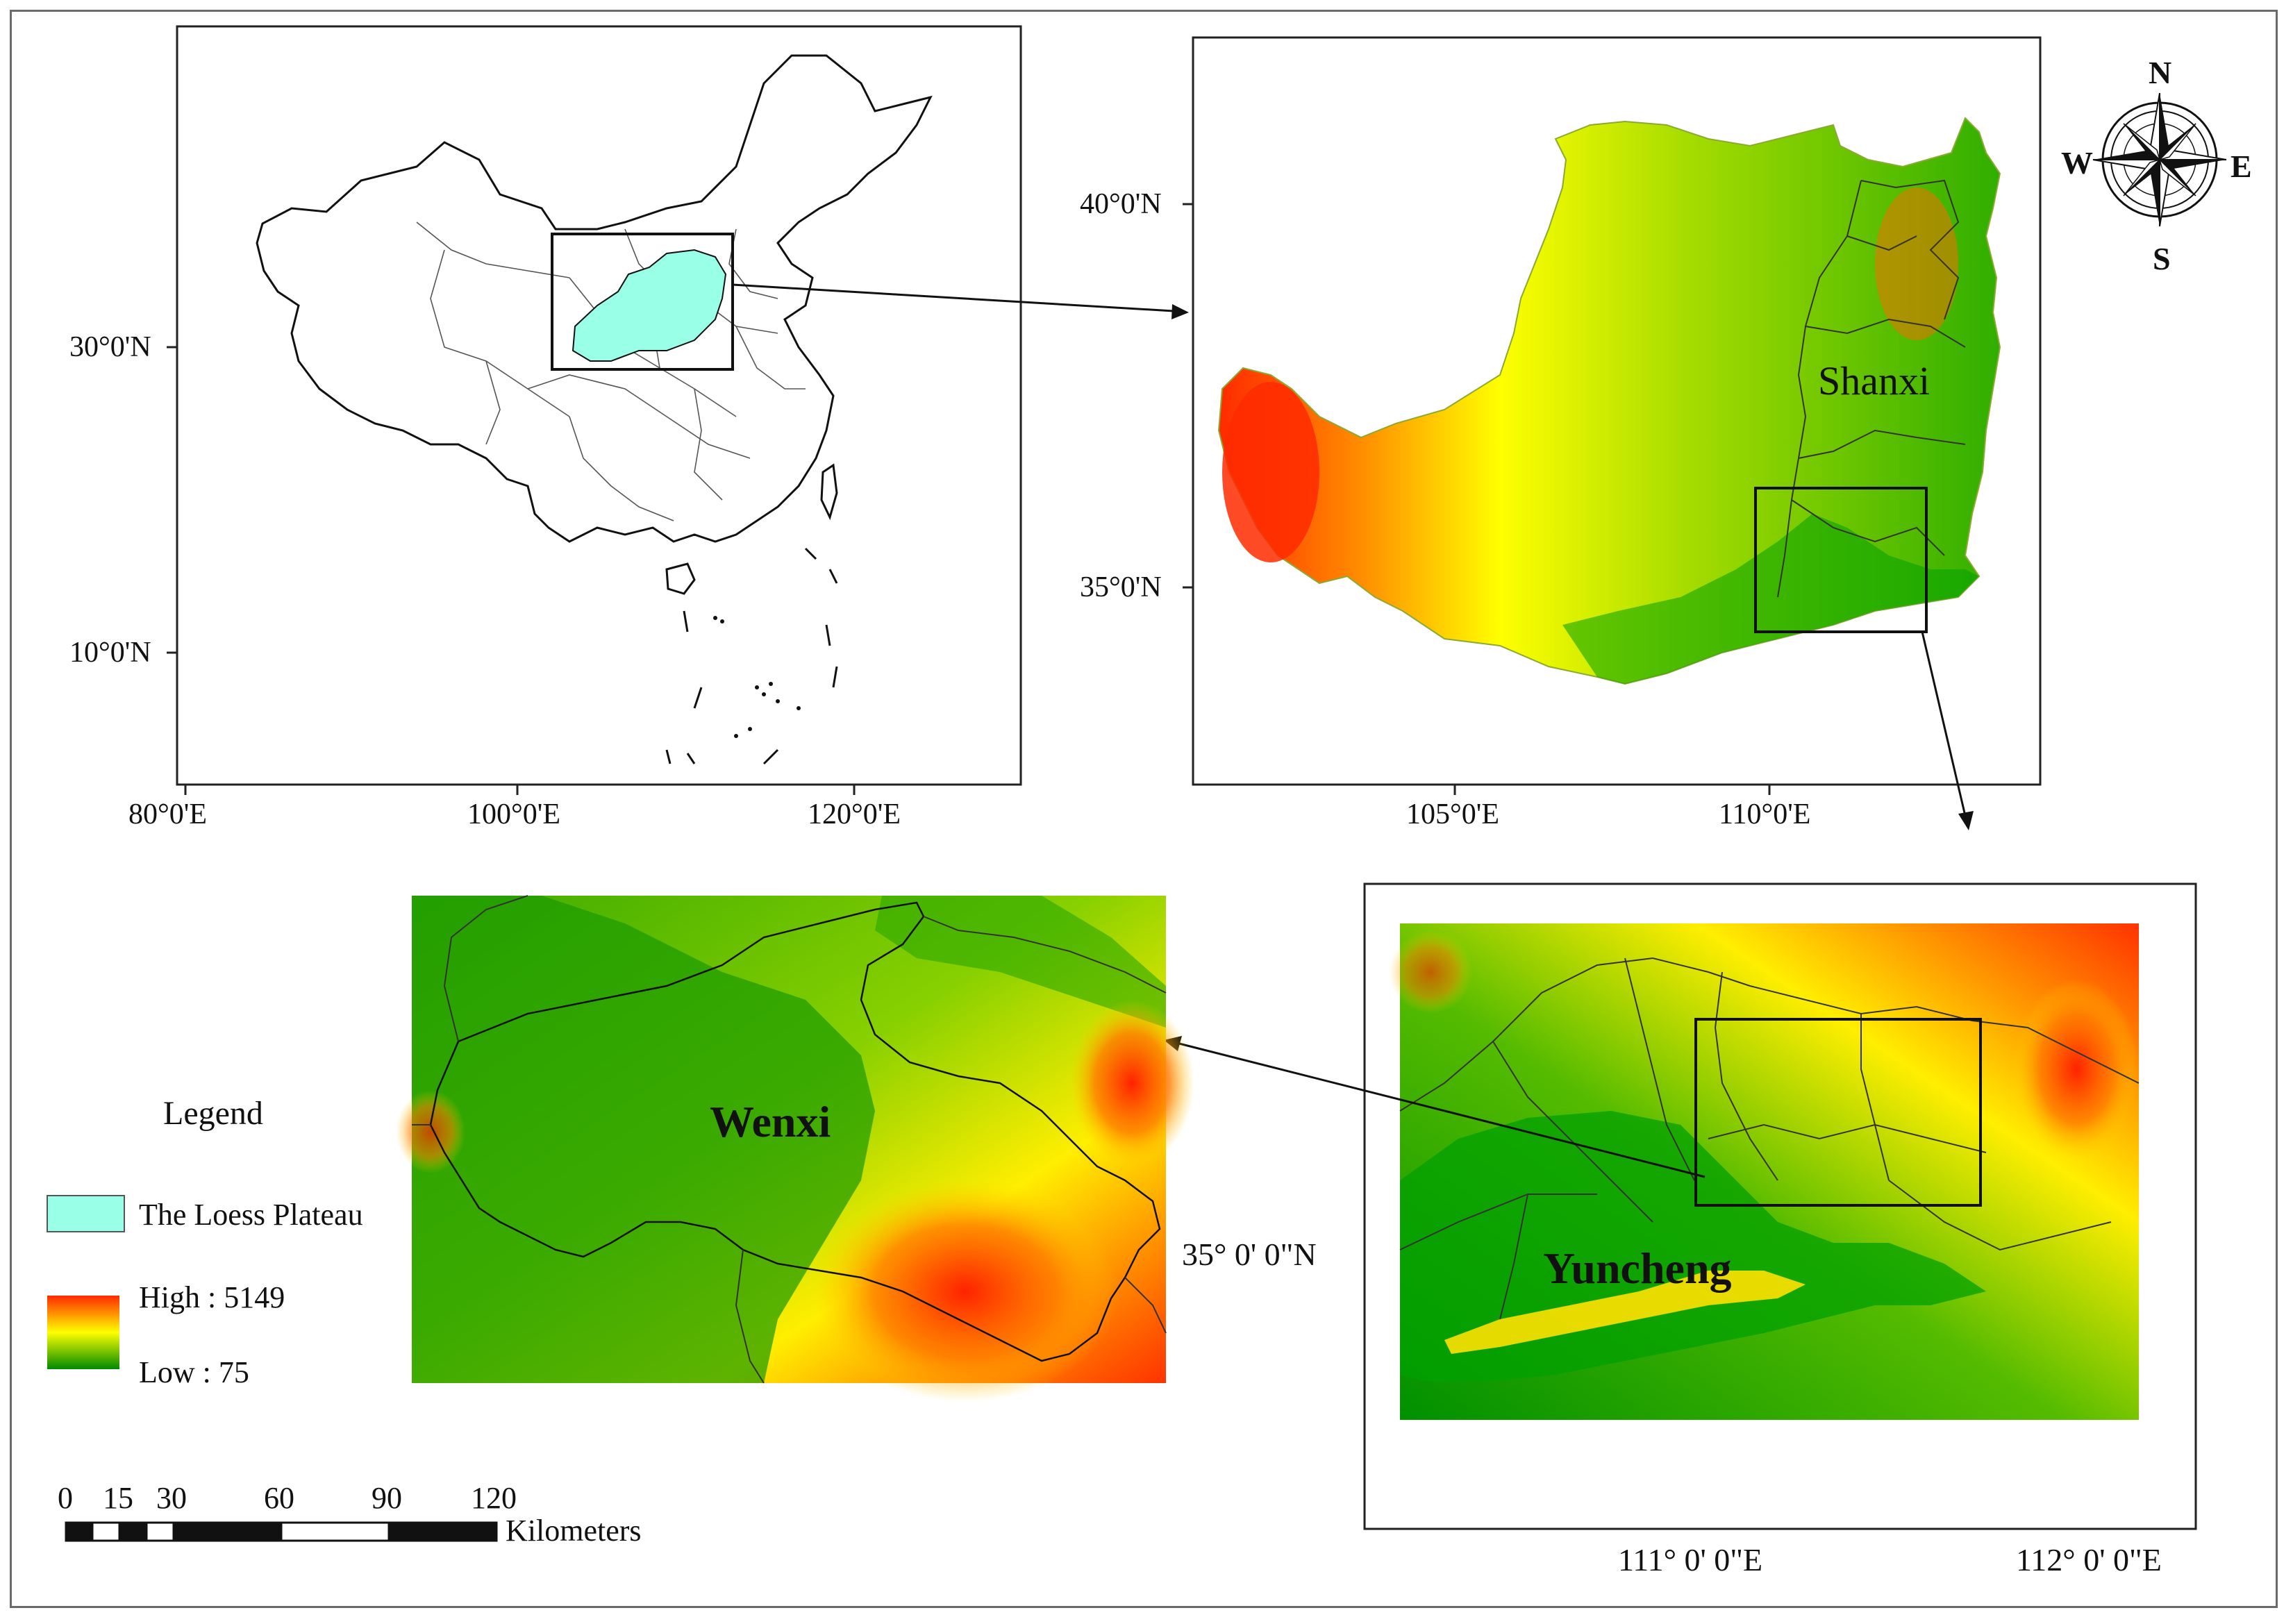 This screenshot has height=1624, width=2293. Describe the element at coordinates (511, 571) in the screenshot. I see `china-axis-ticks` at that location.